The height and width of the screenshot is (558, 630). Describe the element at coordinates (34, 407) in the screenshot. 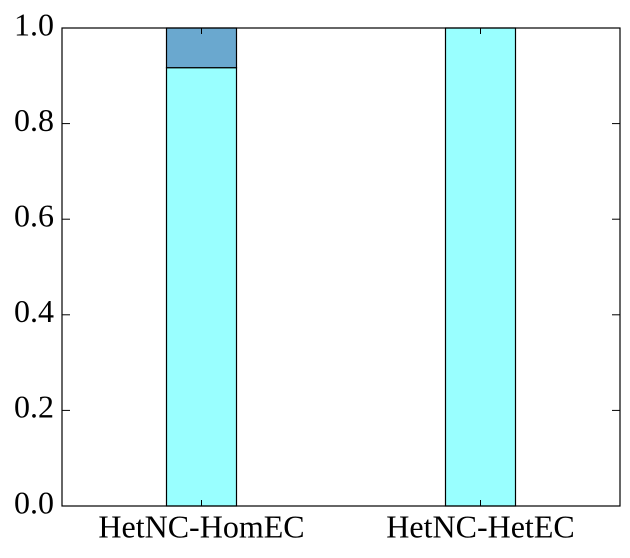

I see `y-tick-label: 0.2` at that location.